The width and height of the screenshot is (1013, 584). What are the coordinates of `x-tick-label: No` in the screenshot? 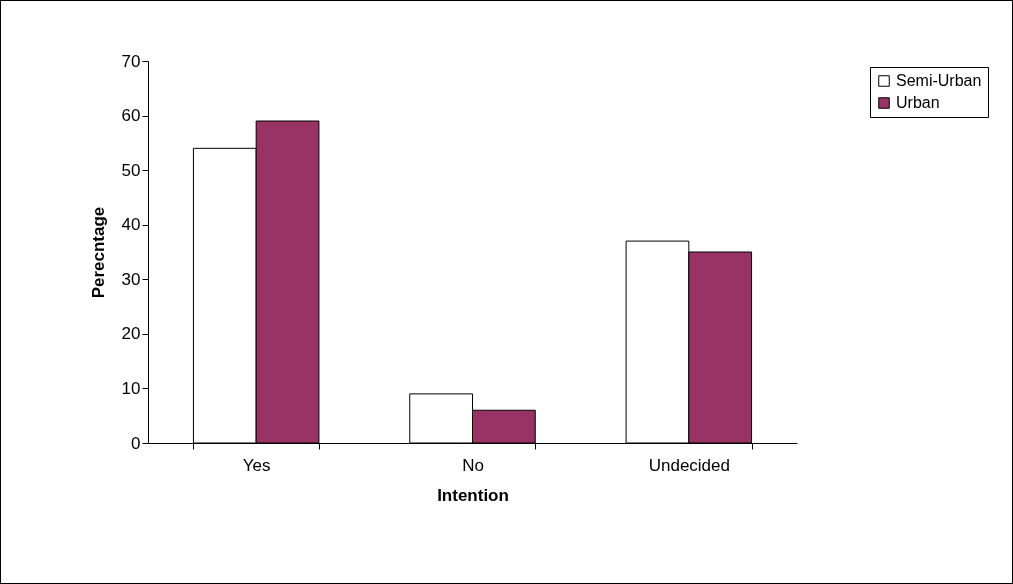 It's located at (473, 465).